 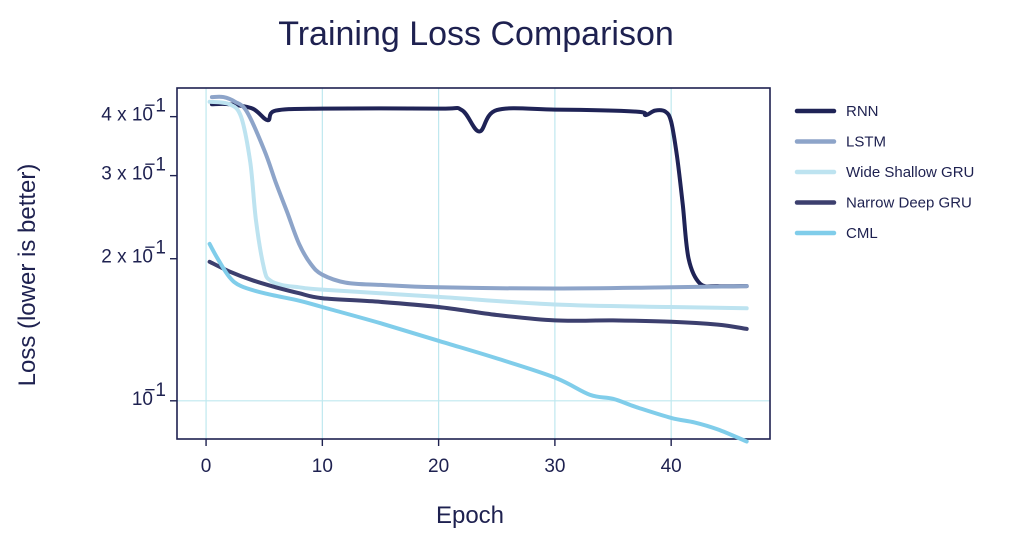 What do you see at coordinates (127, 257) in the screenshot?
I see `y-tick-label: 2 x 10` at bounding box center [127, 257].